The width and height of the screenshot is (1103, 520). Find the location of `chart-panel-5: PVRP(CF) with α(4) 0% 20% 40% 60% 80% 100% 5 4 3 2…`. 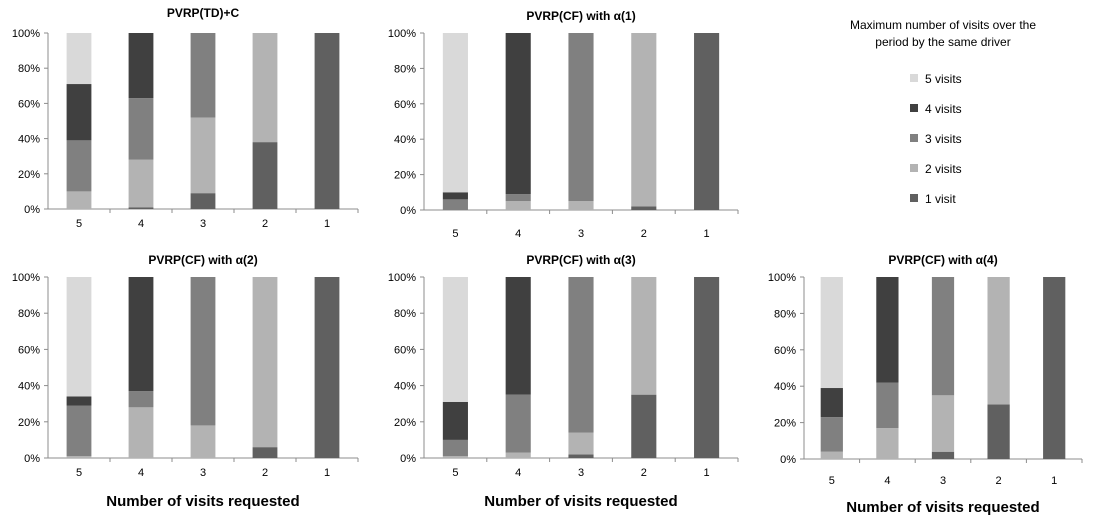

chart-panel-5: PVRP(CF) with α(4) 0% 20% 40% 60% 80% 100% 5 4 3 2… is located at coordinates (925, 384).